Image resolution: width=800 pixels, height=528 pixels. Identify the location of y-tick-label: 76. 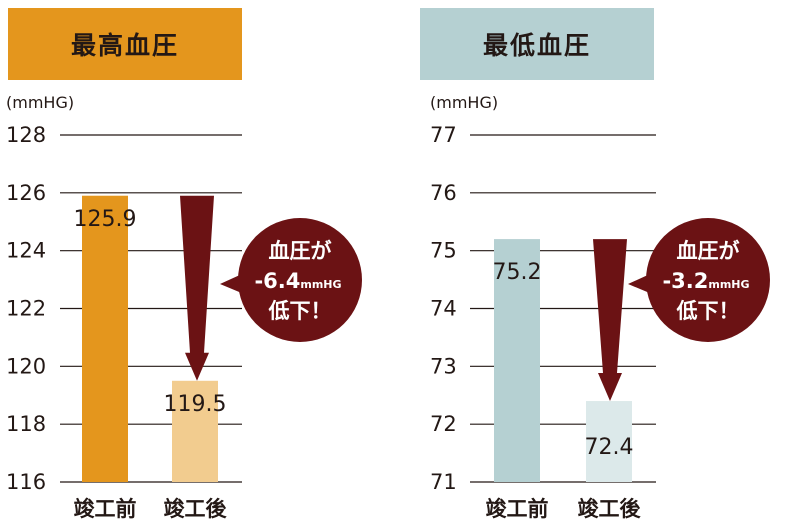
(443, 193).